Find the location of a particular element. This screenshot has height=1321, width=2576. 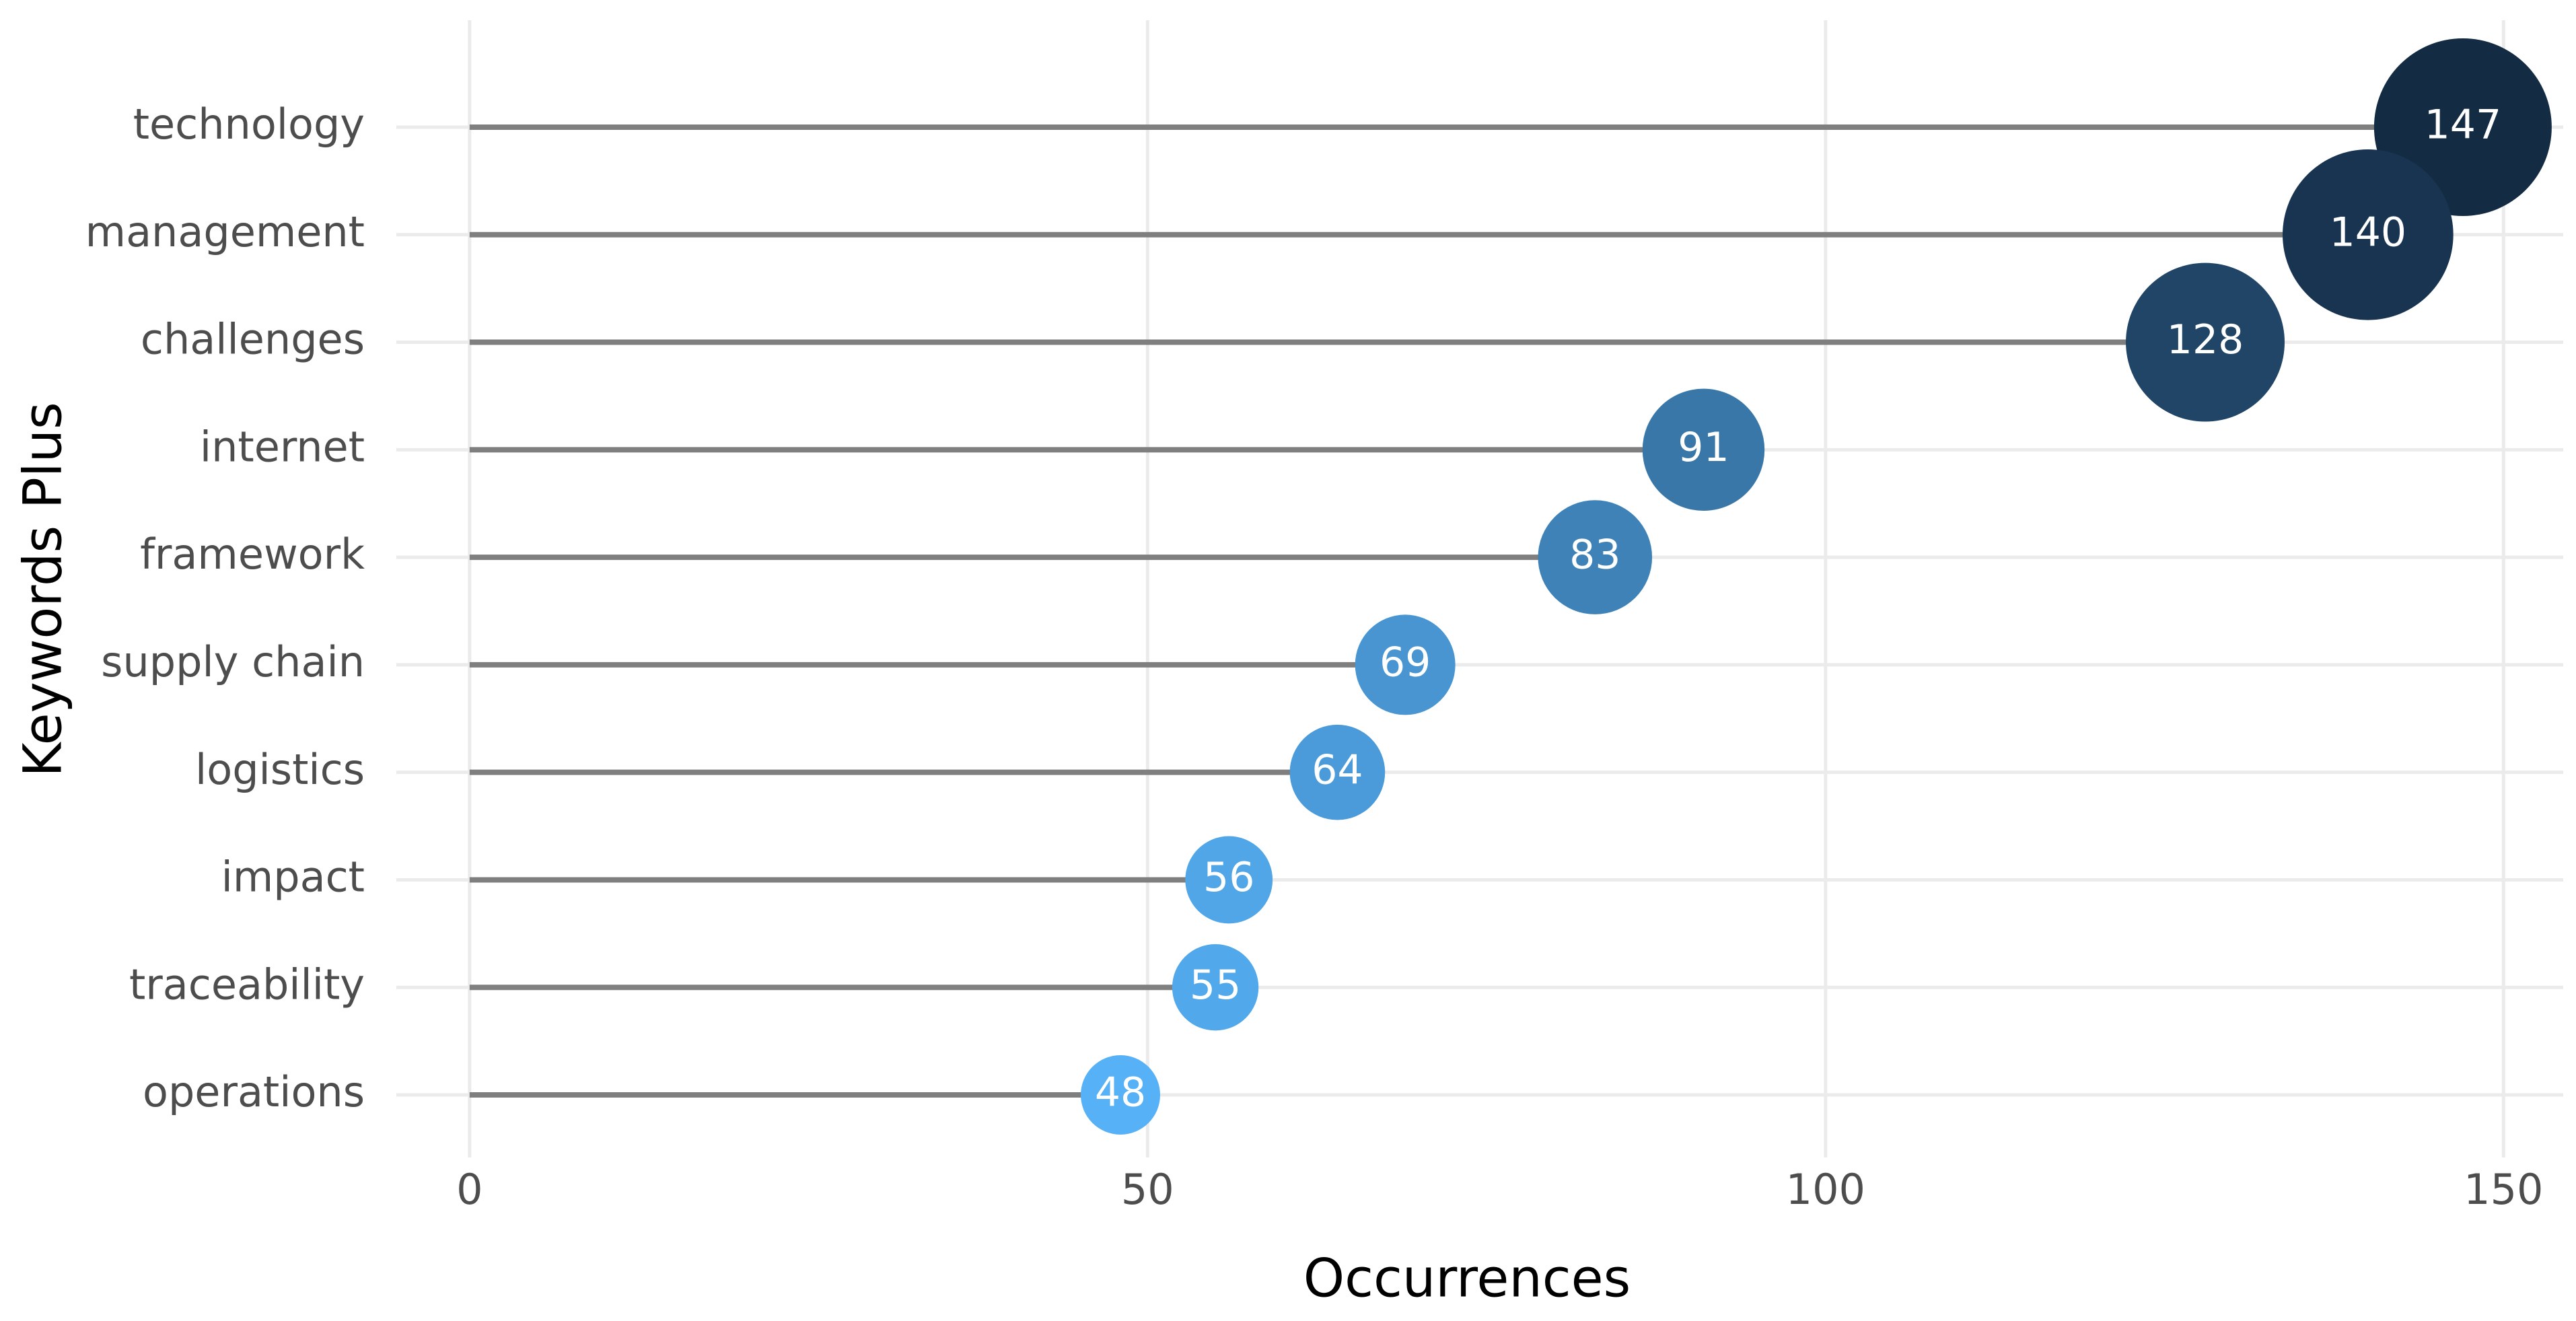

value-label: 83 is located at coordinates (1594, 555).